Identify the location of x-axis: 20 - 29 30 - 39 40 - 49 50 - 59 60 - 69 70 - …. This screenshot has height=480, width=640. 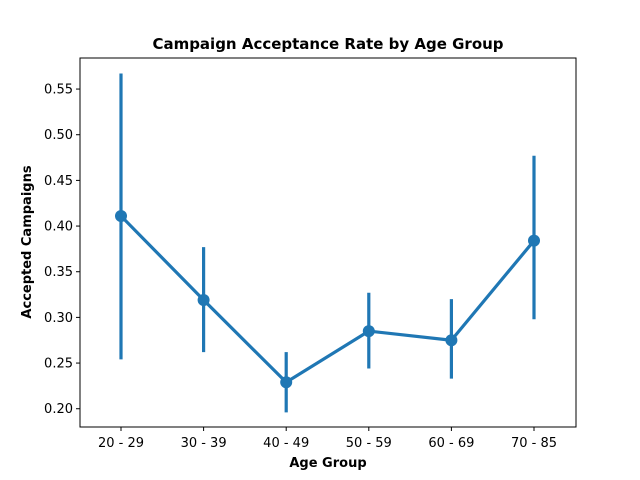
(327, 439).